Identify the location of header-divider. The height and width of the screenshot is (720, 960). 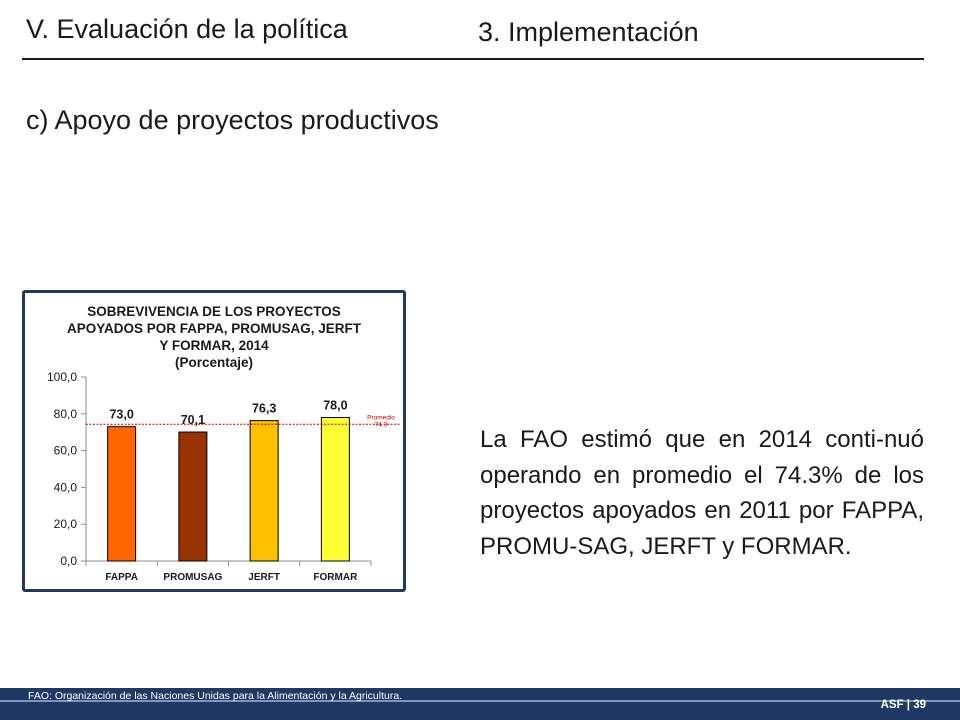
(473, 59).